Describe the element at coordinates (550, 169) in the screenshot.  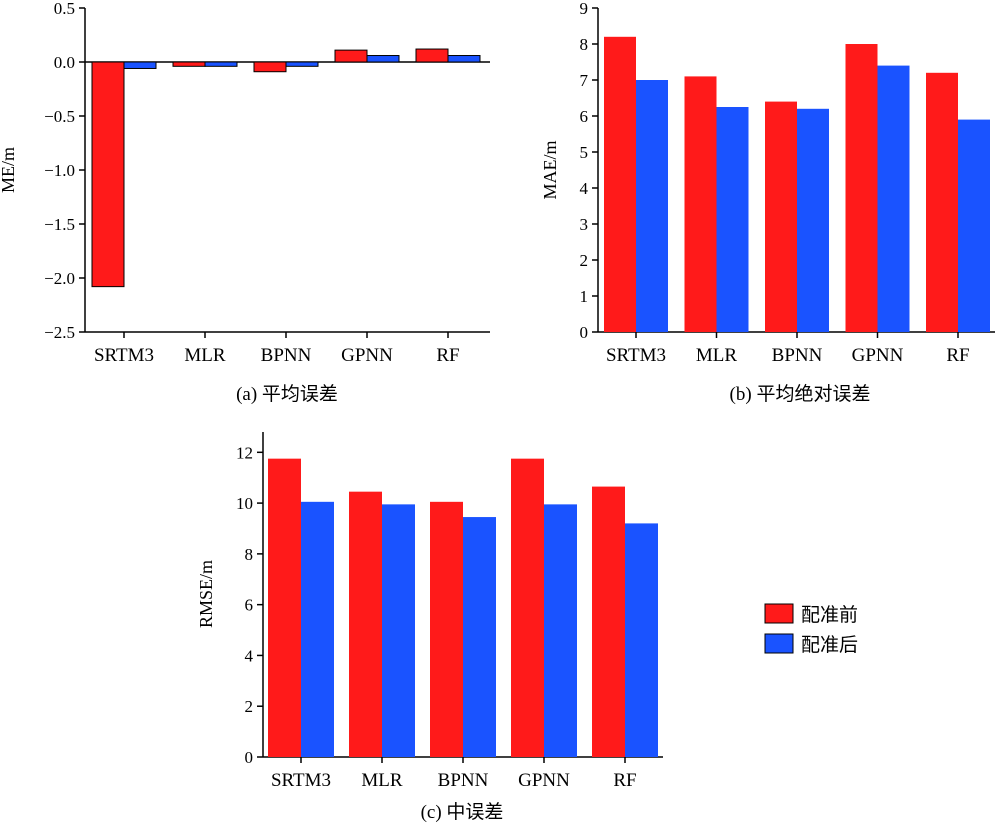
I see `y-axis-title: MAE/m` at that location.